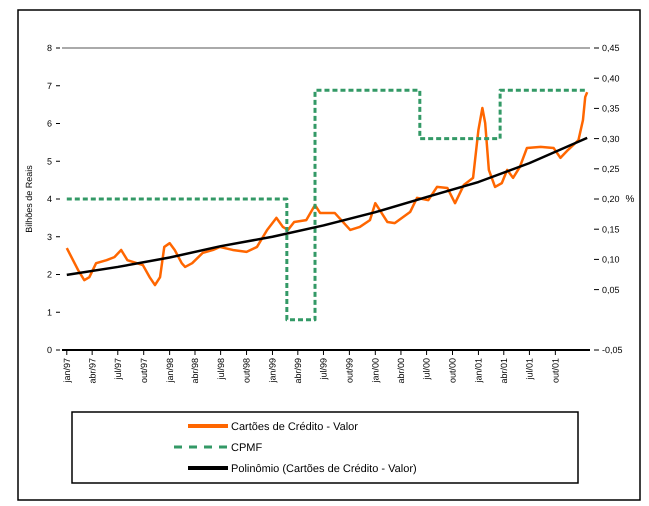  What do you see at coordinates (29, 198) in the screenshot?
I see `y-axis-title: Bilhões de Reais` at bounding box center [29, 198].